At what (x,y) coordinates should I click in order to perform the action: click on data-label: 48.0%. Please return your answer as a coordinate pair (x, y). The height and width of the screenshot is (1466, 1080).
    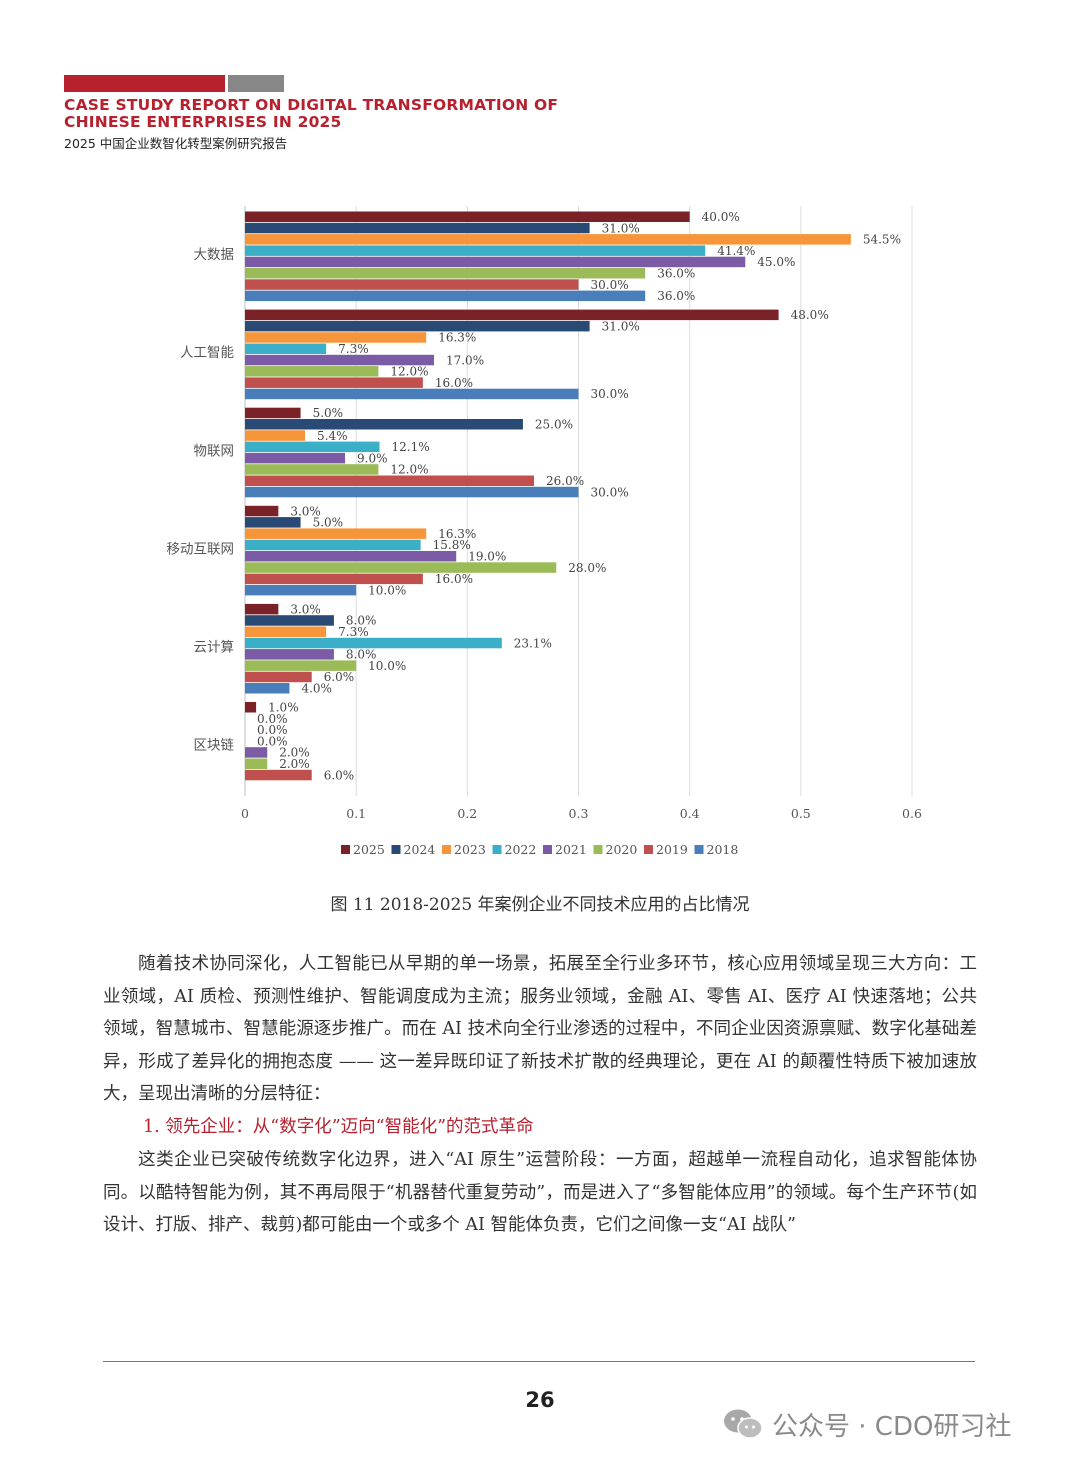
    Looking at the image, I should click on (810, 315).